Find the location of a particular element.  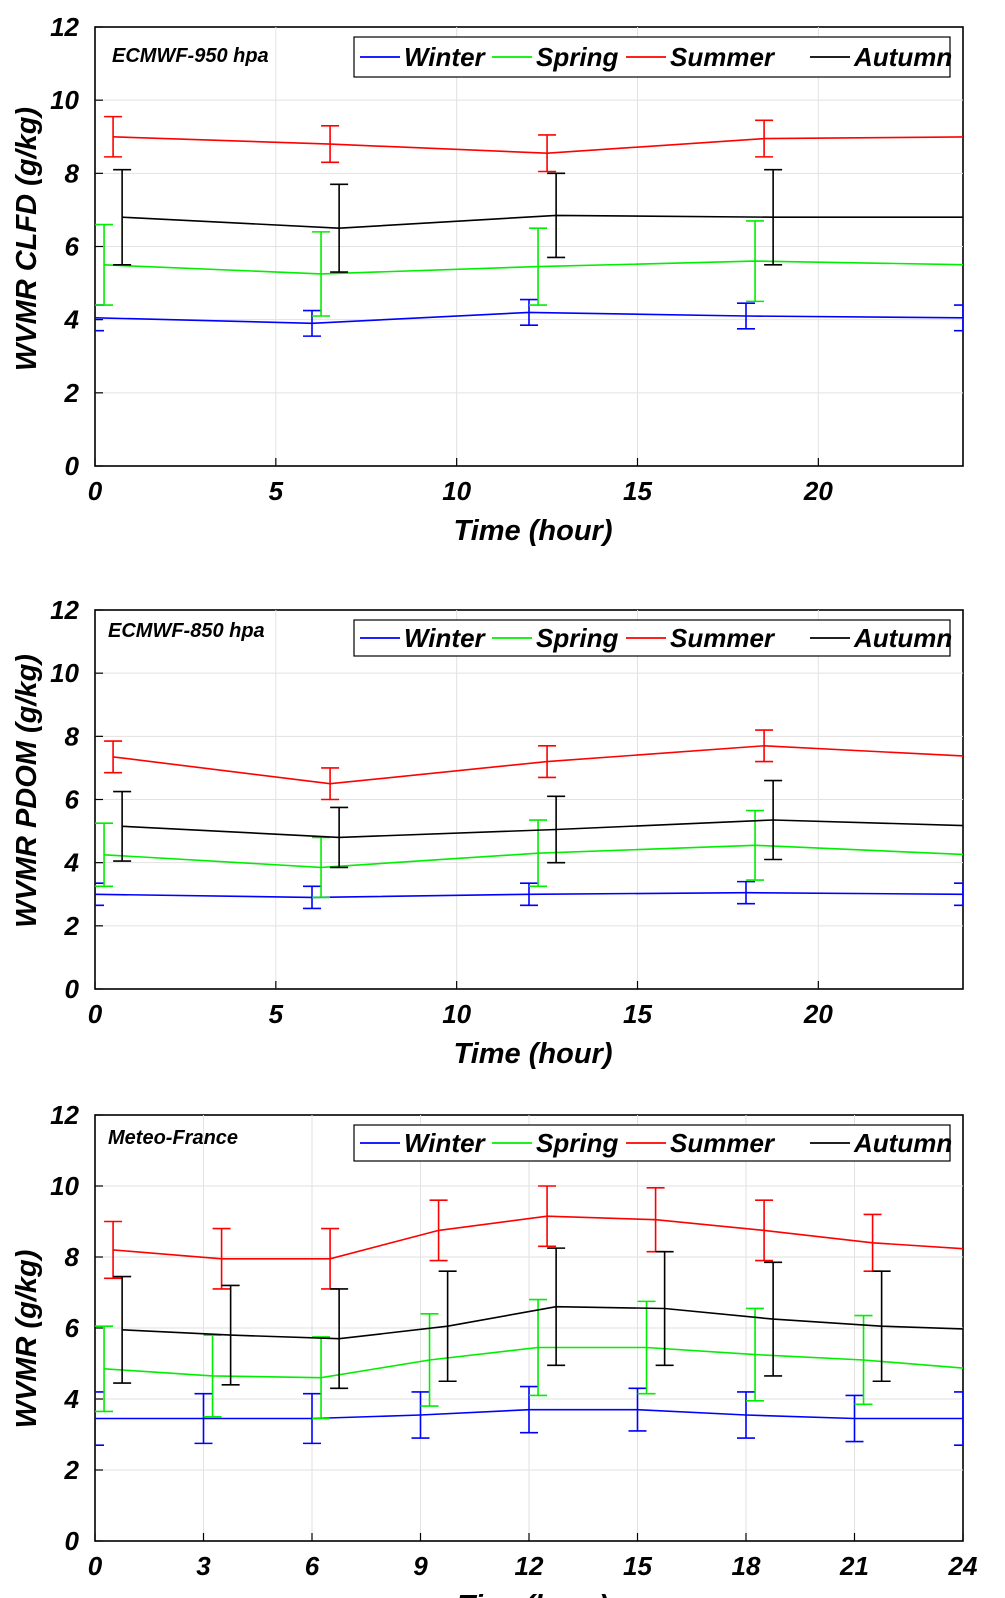

legend: Winter Spring Summer Autumn is located at coordinates (652, 57).